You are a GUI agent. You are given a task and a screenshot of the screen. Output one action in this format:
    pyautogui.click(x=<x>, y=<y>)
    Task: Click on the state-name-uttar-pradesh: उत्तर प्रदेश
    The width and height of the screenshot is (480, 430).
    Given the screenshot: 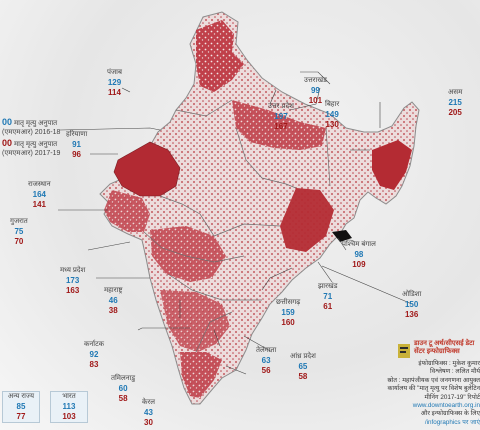 What is the action you would take?
    pyautogui.click(x=281, y=106)
    